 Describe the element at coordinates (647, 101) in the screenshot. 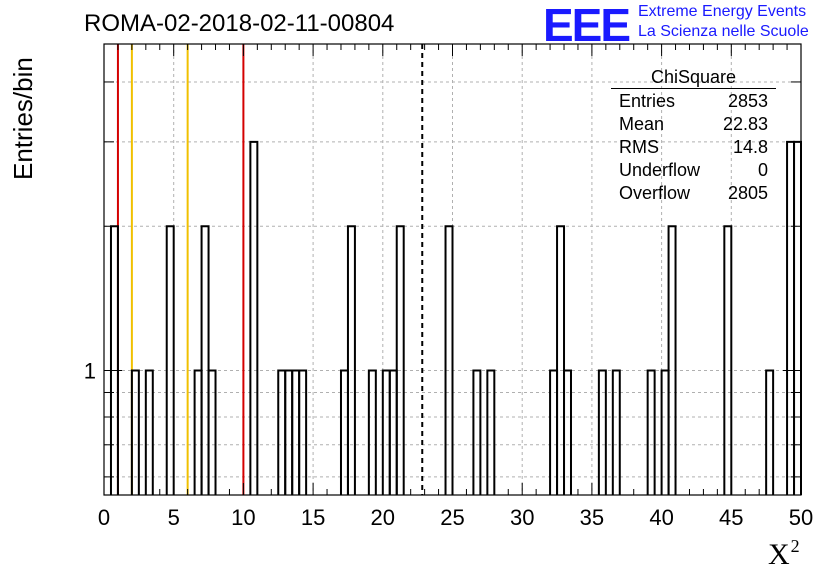

I see `stats-label: Entries` at that location.